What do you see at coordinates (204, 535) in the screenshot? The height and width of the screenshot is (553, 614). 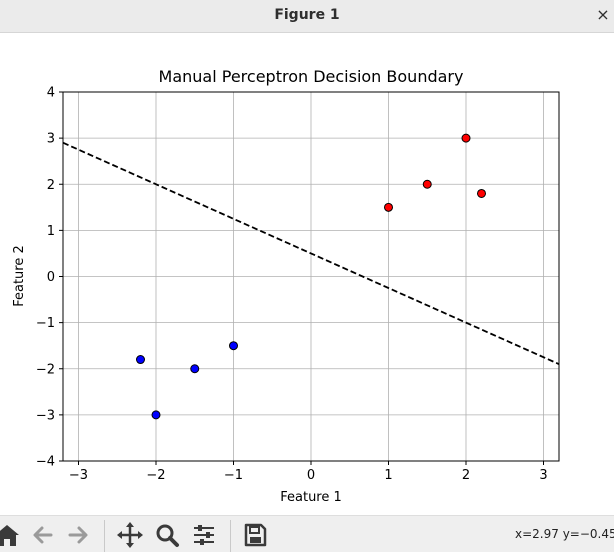 I see `configure-subplots-icon` at bounding box center [204, 535].